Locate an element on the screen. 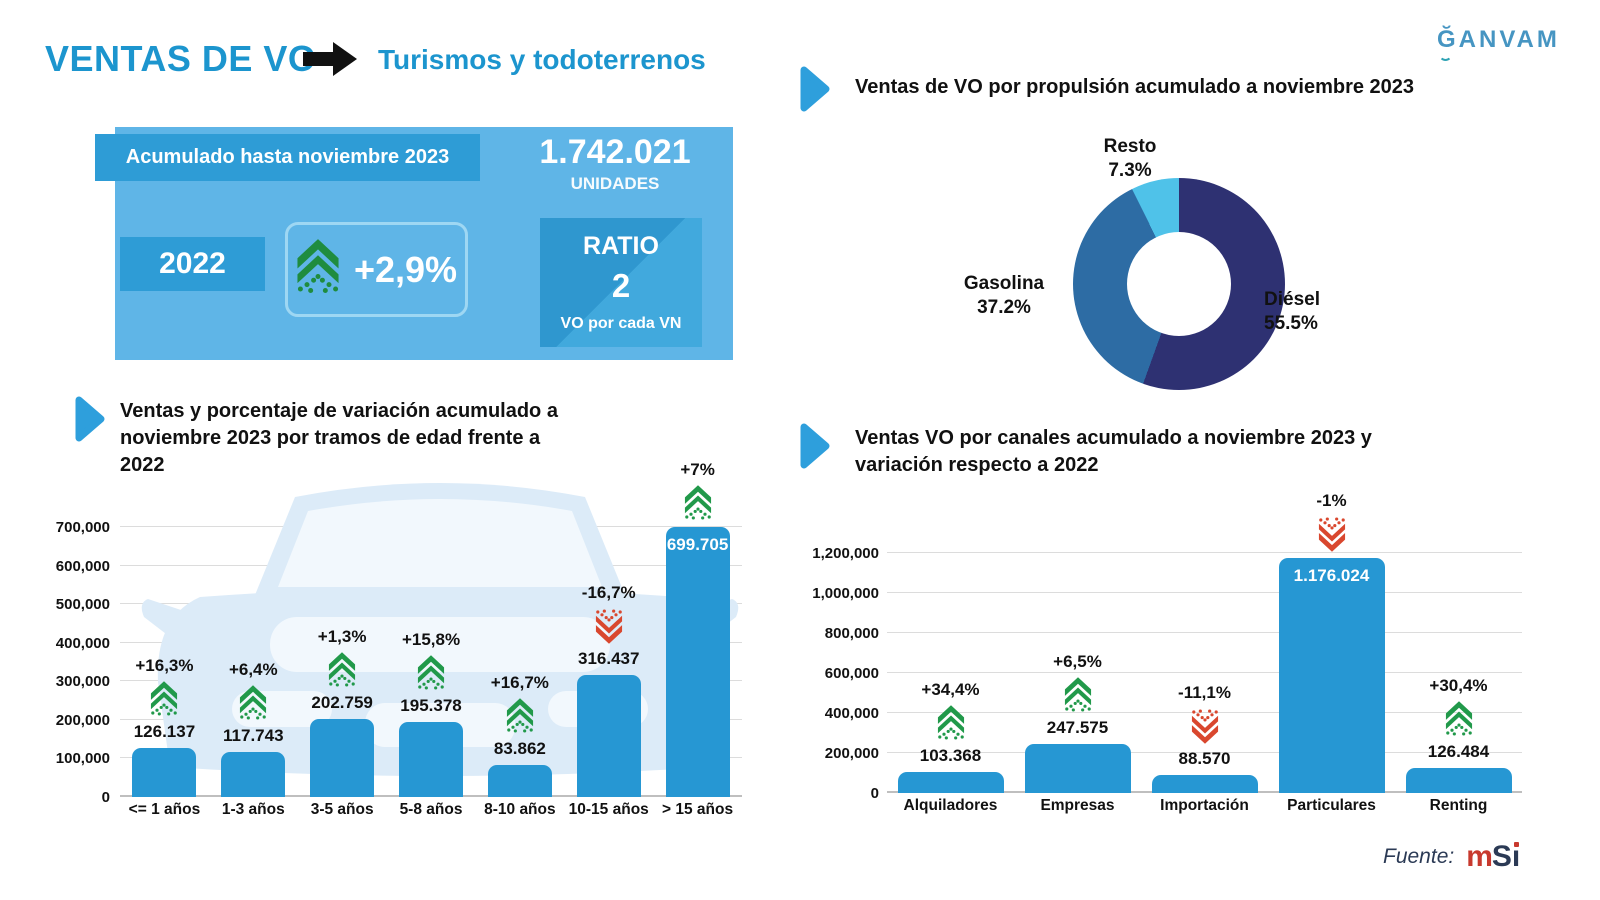 The width and height of the screenshot is (1600, 900). x-axis-label: Alquiladores is located at coordinates (950, 805).